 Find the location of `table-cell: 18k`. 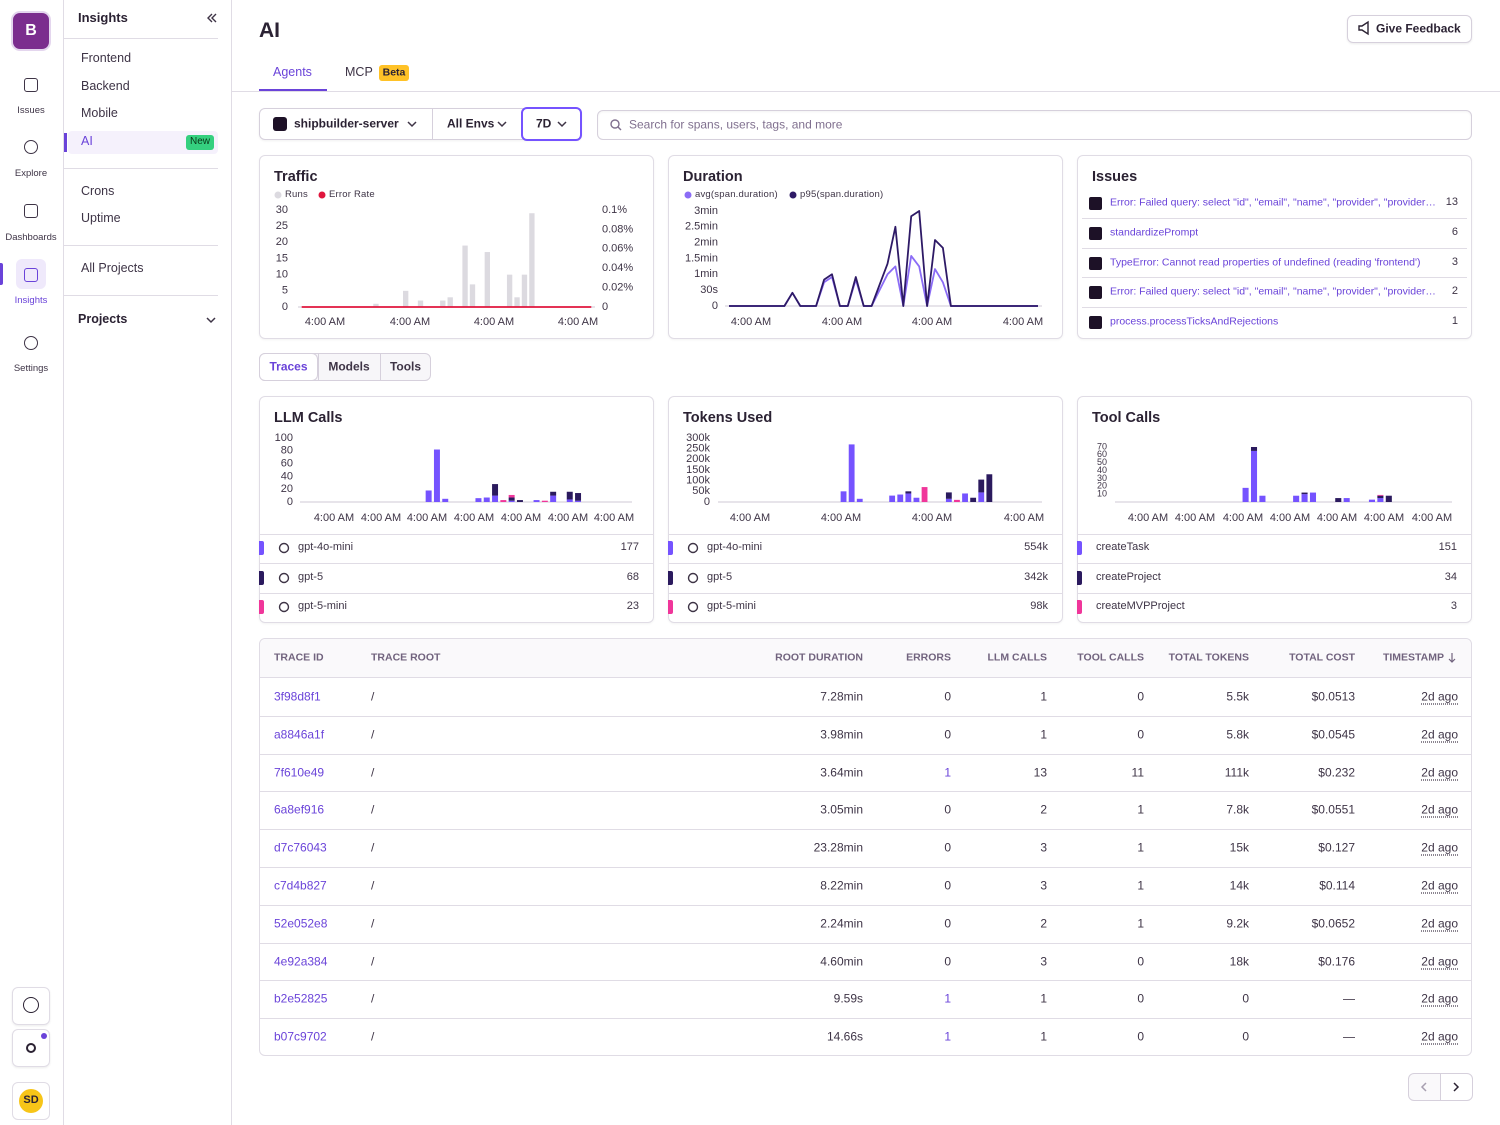

table-cell: 18k is located at coordinates (1239, 961).